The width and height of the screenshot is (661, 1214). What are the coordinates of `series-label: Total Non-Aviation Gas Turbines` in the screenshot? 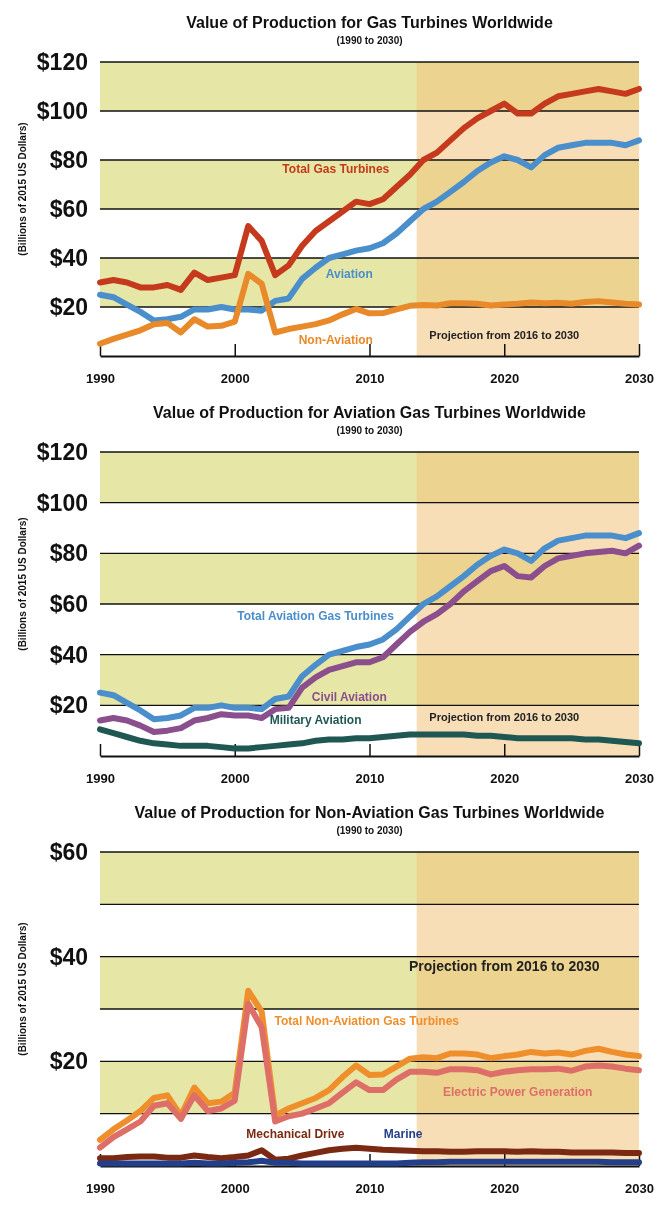 It's located at (367, 1021).